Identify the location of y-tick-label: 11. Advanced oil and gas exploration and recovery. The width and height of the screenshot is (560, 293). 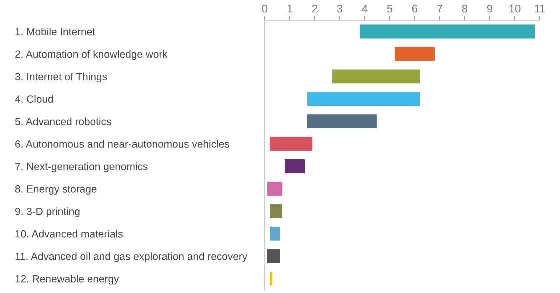
(132, 257).